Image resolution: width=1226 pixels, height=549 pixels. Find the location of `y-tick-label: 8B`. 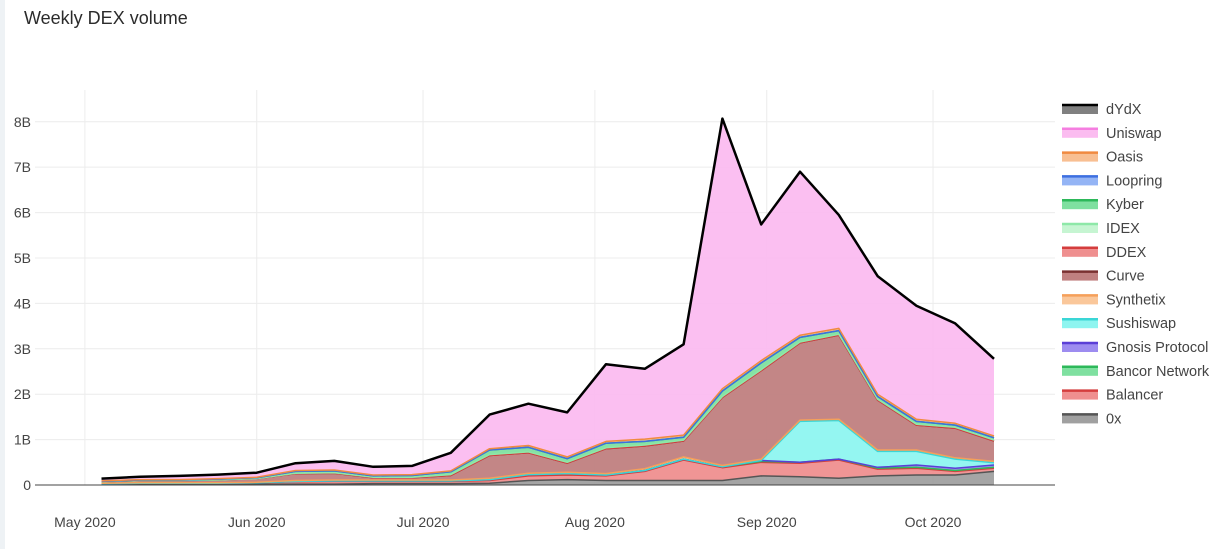

y-tick-label: 8B is located at coordinates (22, 122).